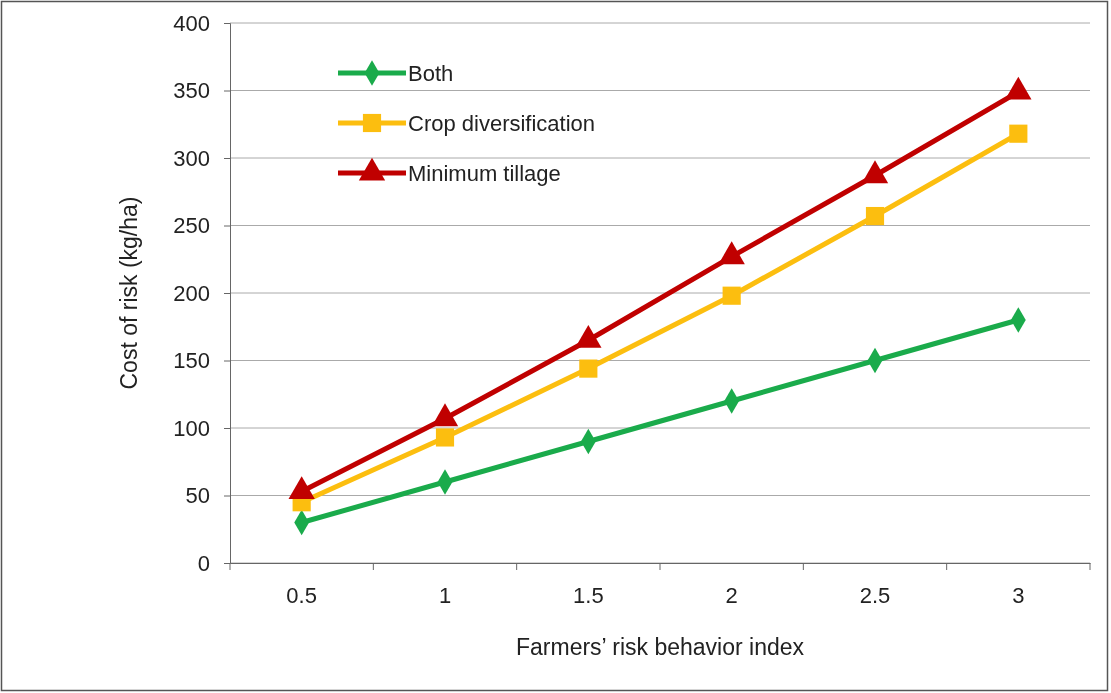 The width and height of the screenshot is (1111, 693). Describe the element at coordinates (191, 428) in the screenshot. I see `y-tick-label: 100` at that location.